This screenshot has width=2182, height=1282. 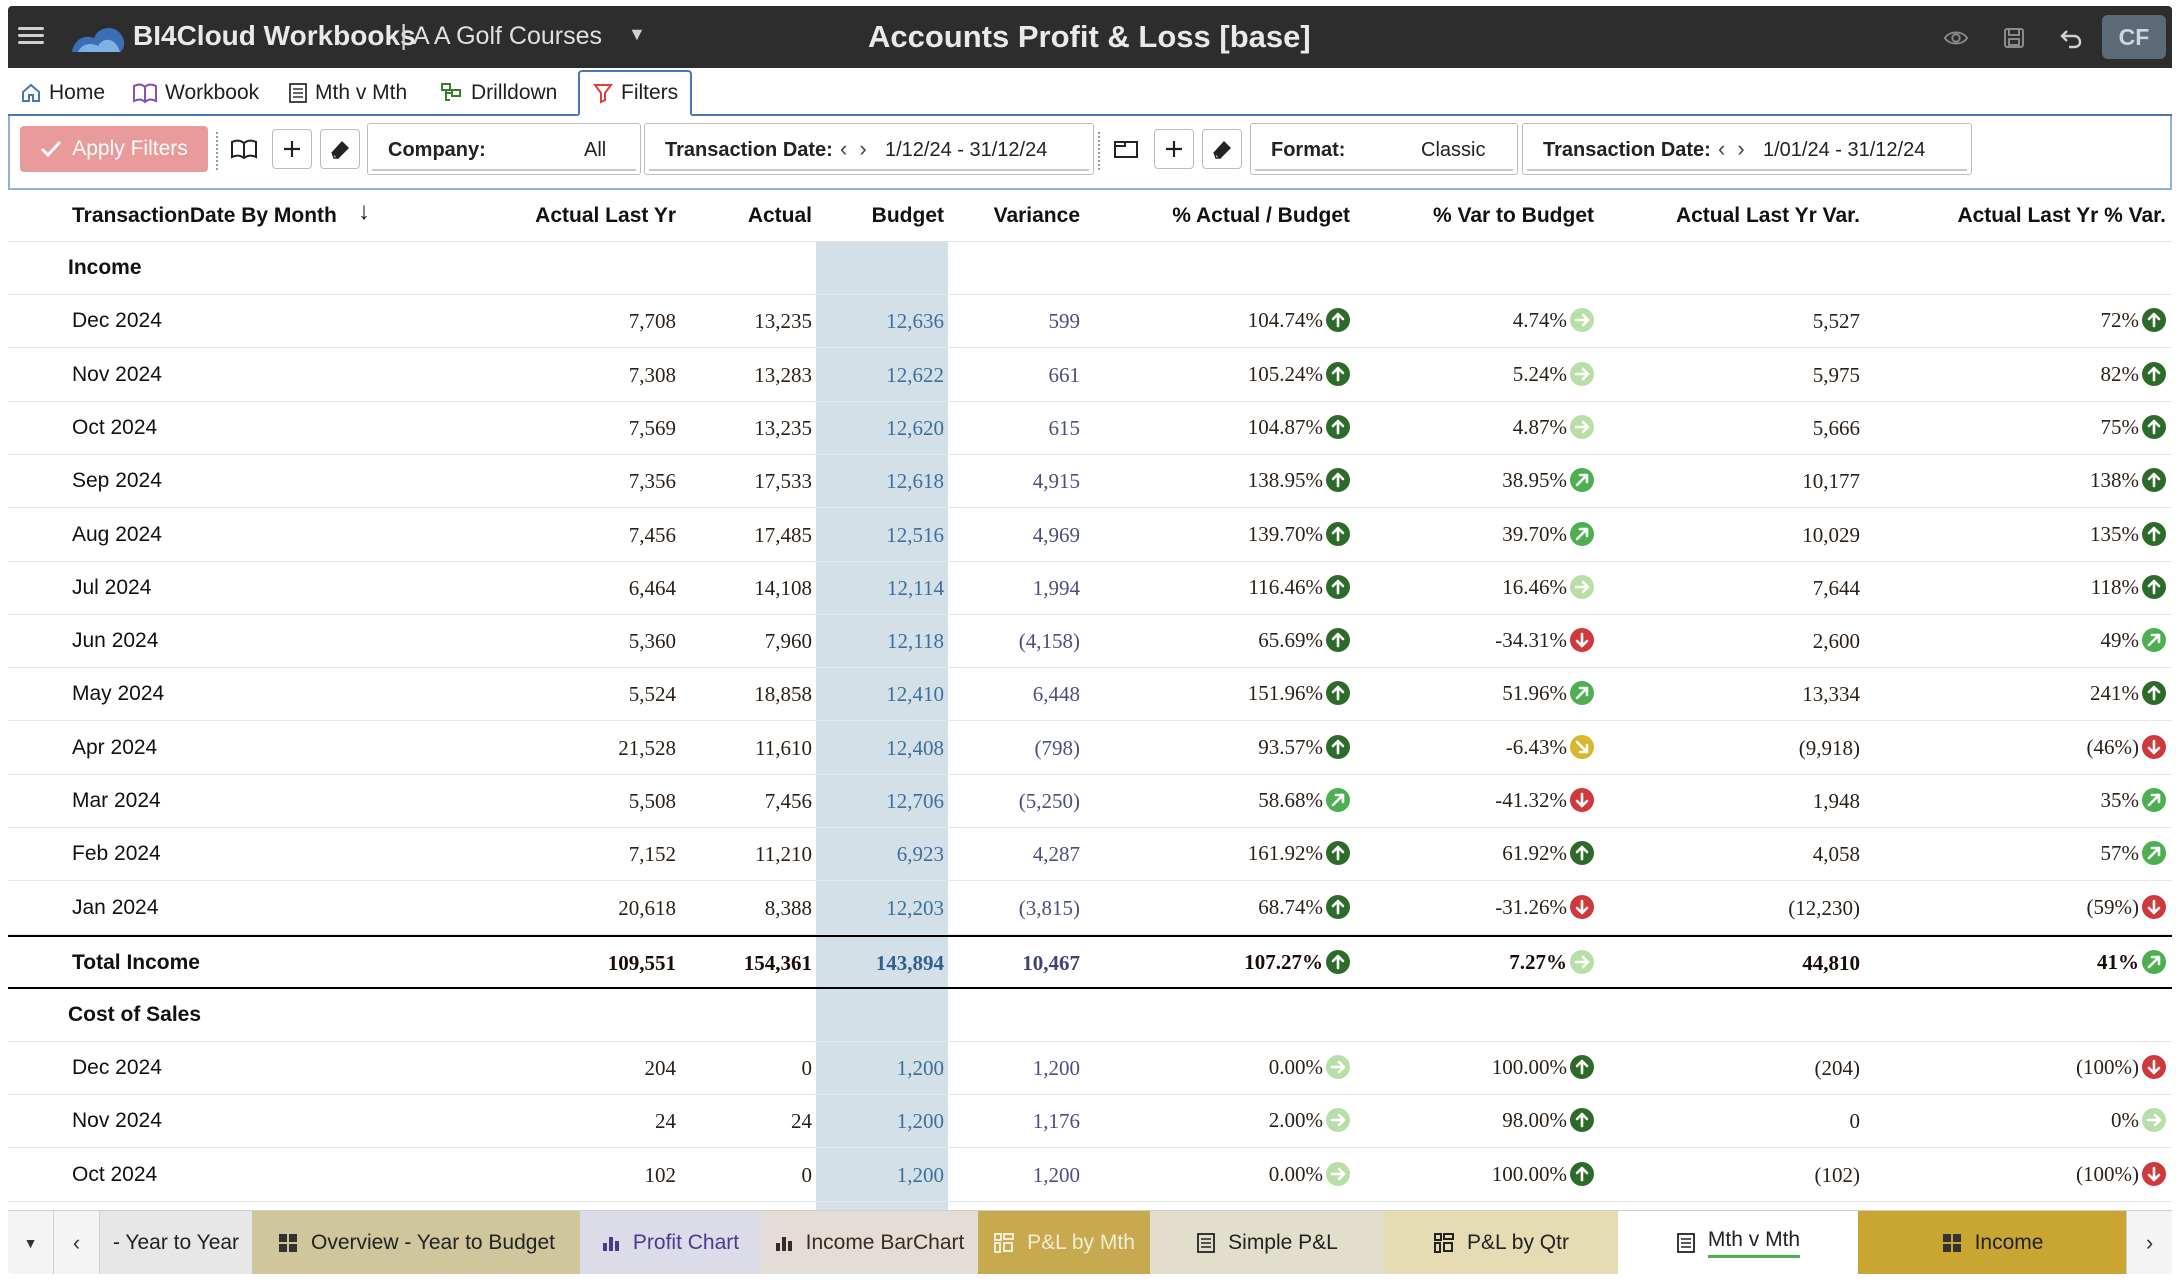 What do you see at coordinates (1056, 1121) in the screenshot?
I see `variance-cell: 1,176` at bounding box center [1056, 1121].